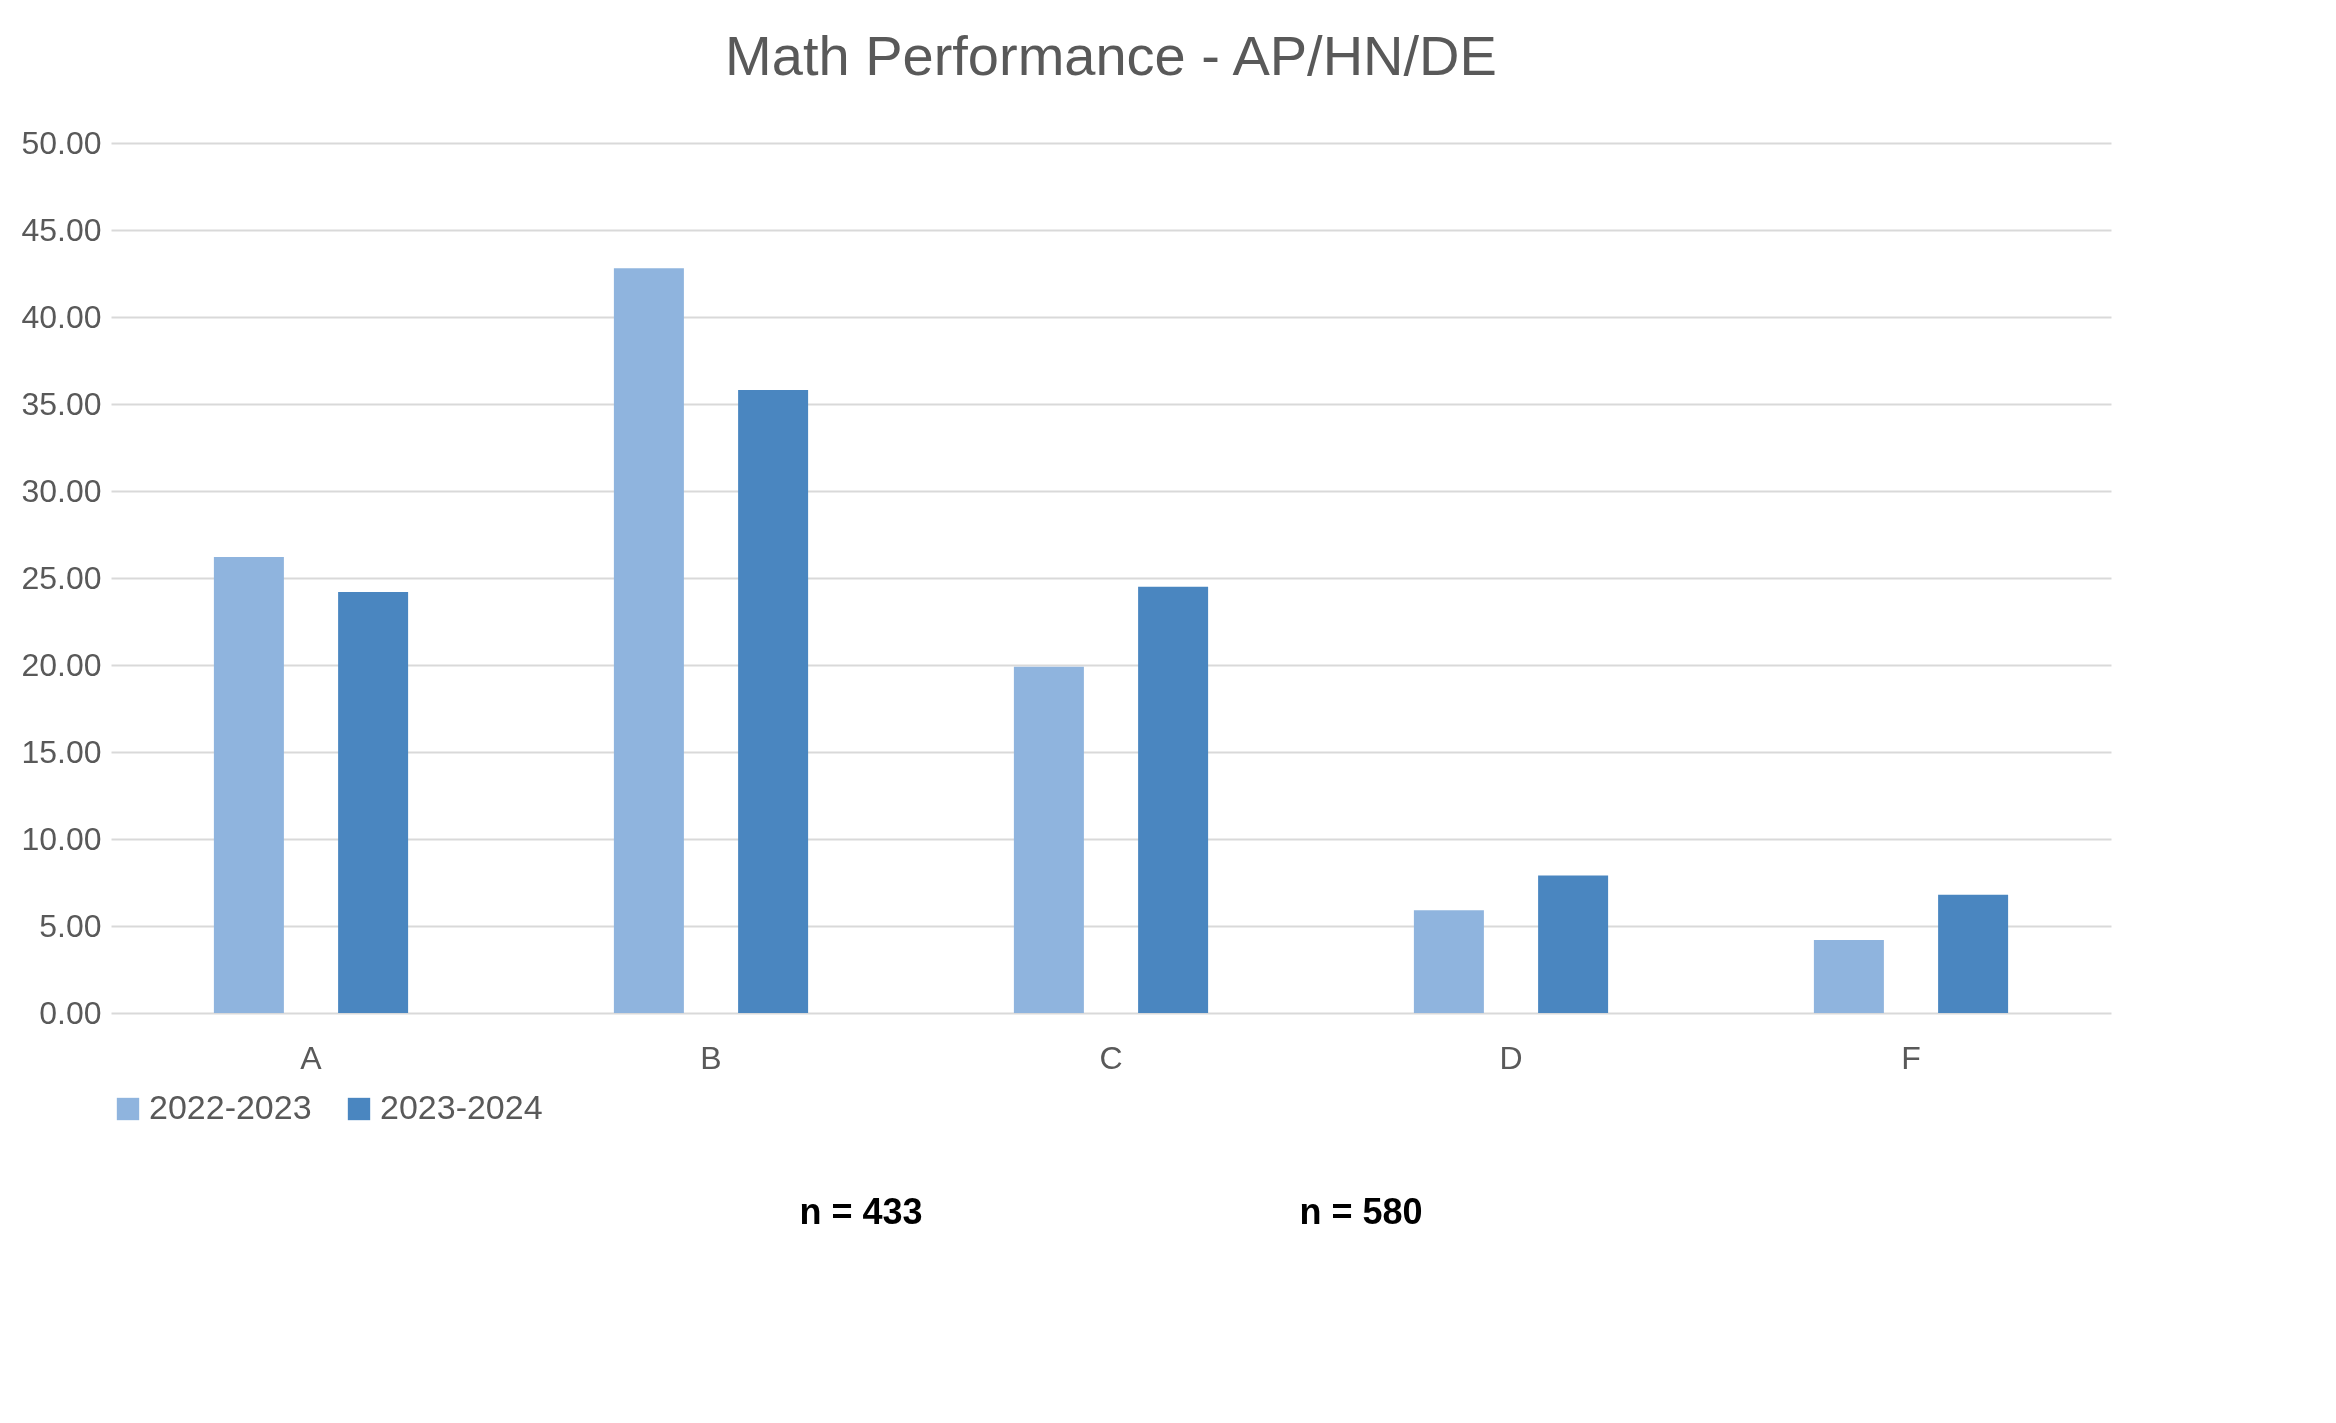 Image resolution: width=2336 pixels, height=1423 pixels. I want to click on y-tick-label: 30.00, so click(61, 490).